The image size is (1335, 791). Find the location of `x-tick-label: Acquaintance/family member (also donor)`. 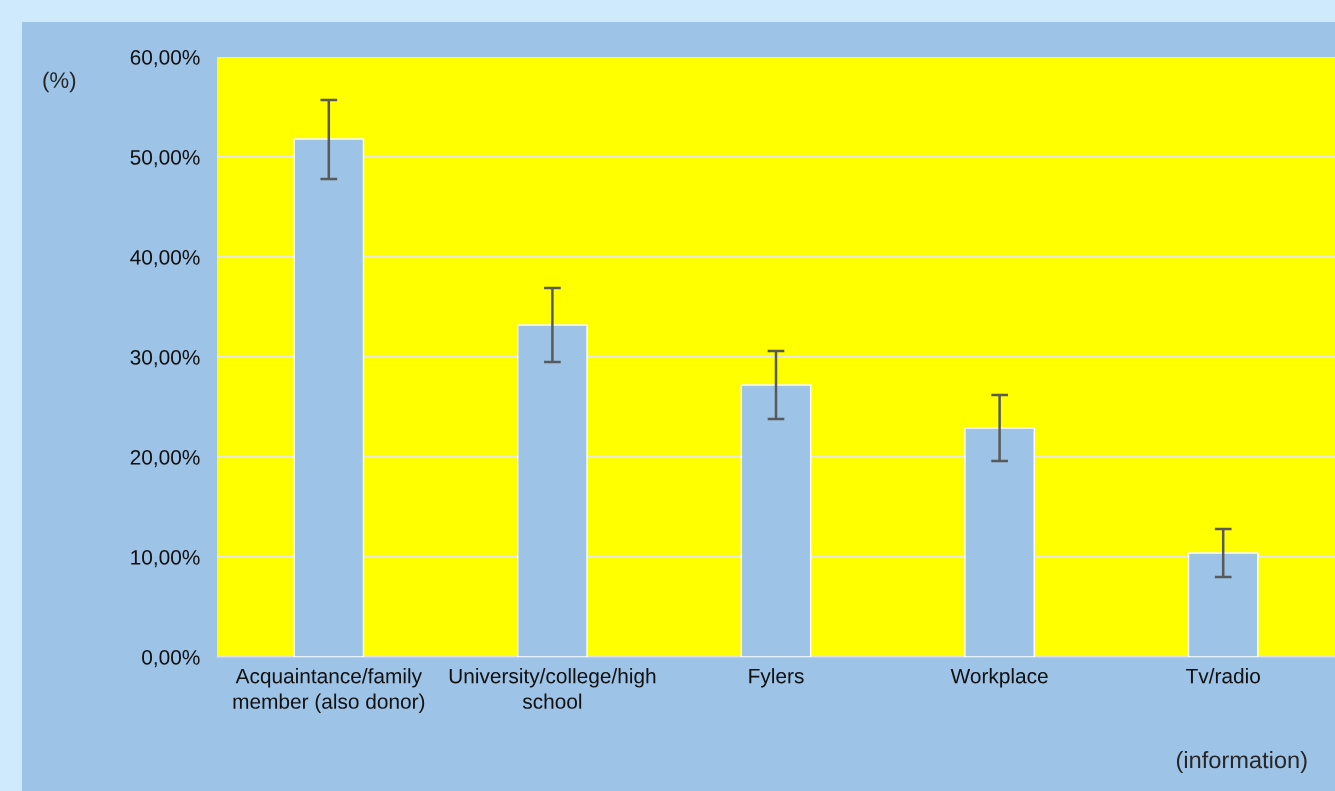

x-tick-label: Acquaintance/family member (also donor) is located at coordinates (329, 690).